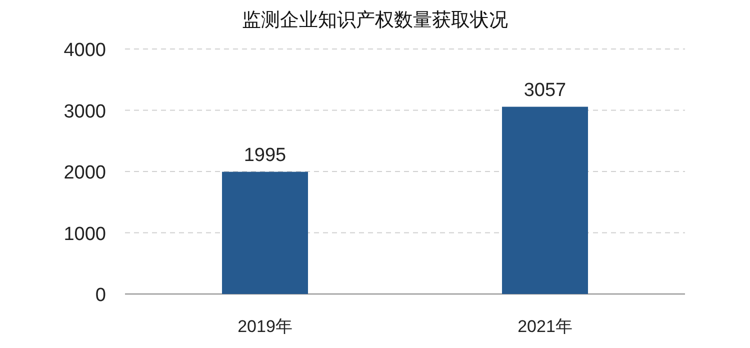  What do you see at coordinates (265, 326) in the screenshot?
I see `xtick: 2019年` at bounding box center [265, 326].